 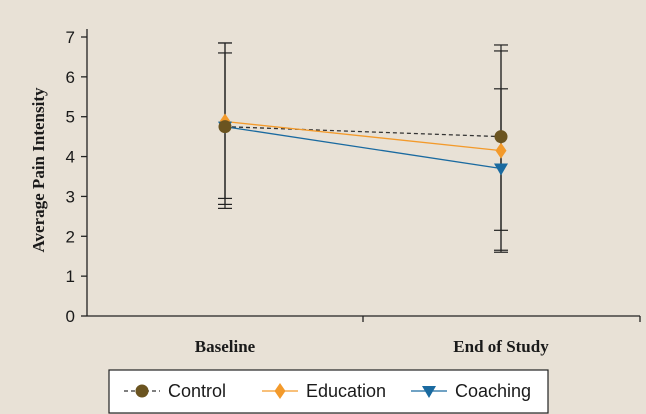 I want to click on legend-label-coaching: Coaching, so click(x=493, y=391).